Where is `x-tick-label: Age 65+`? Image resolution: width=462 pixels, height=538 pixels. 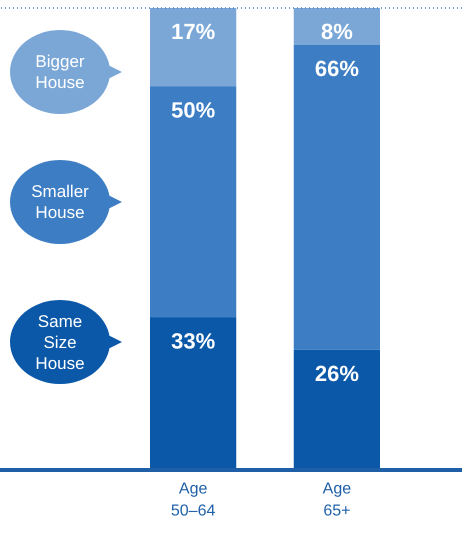 x-tick-label: Age 65+ is located at coordinates (337, 500).